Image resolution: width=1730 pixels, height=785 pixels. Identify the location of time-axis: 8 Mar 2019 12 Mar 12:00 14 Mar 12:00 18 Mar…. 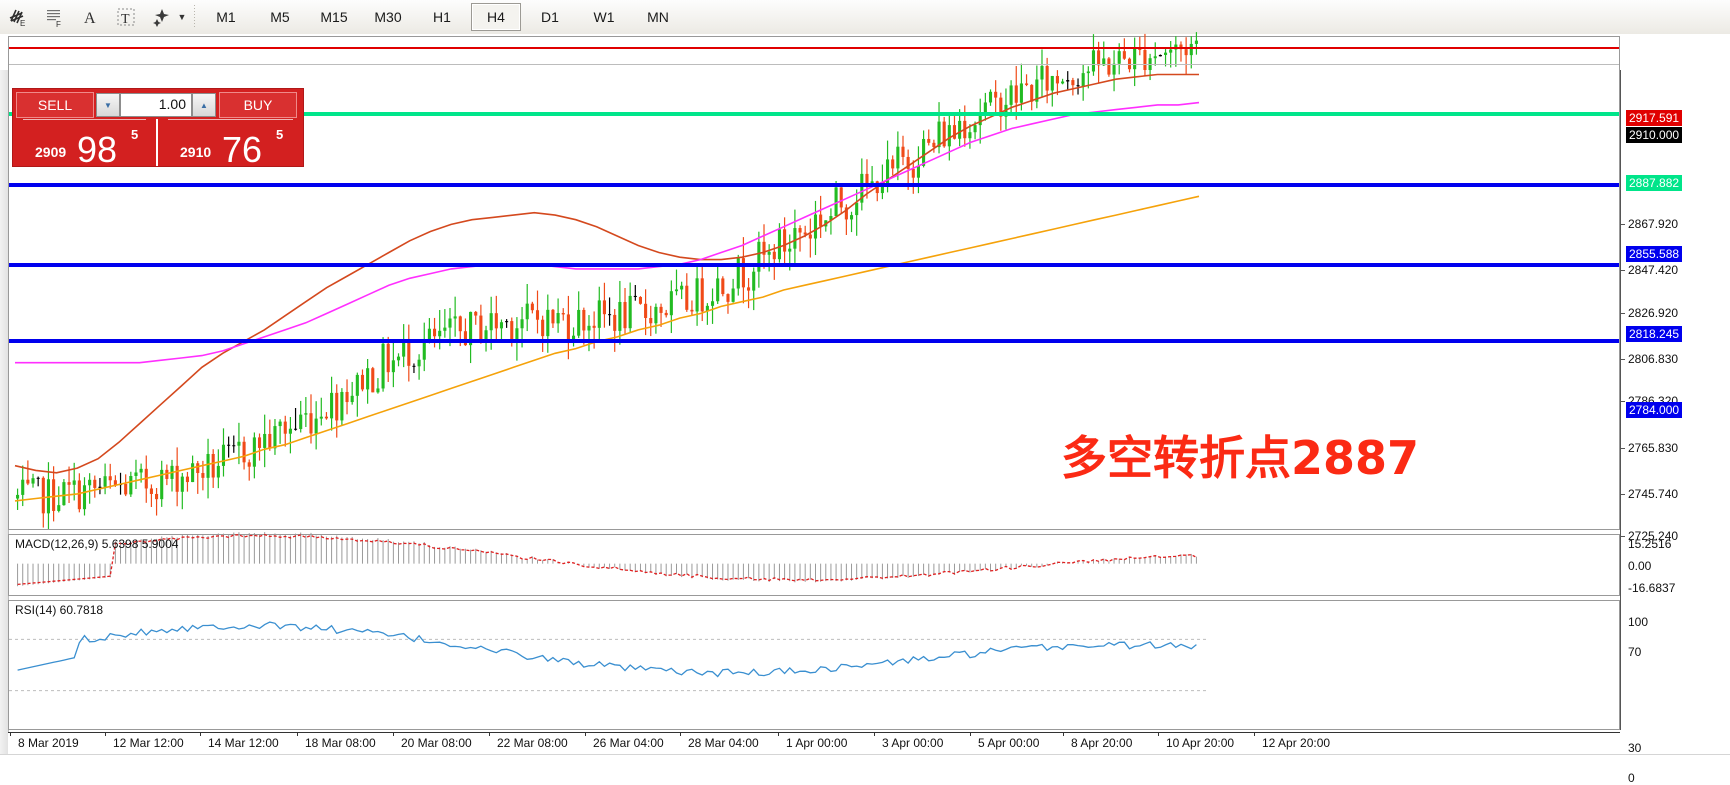
(814, 743).